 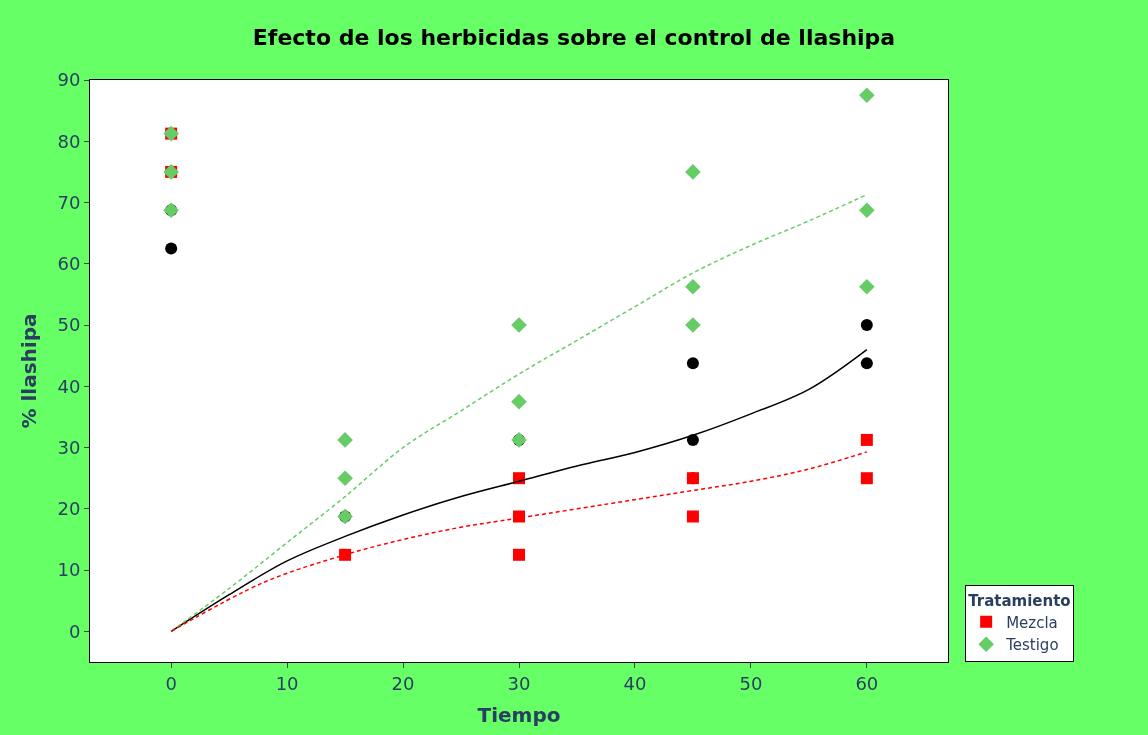 I want to click on legend-title: Tratamiento, so click(x=1019, y=600).